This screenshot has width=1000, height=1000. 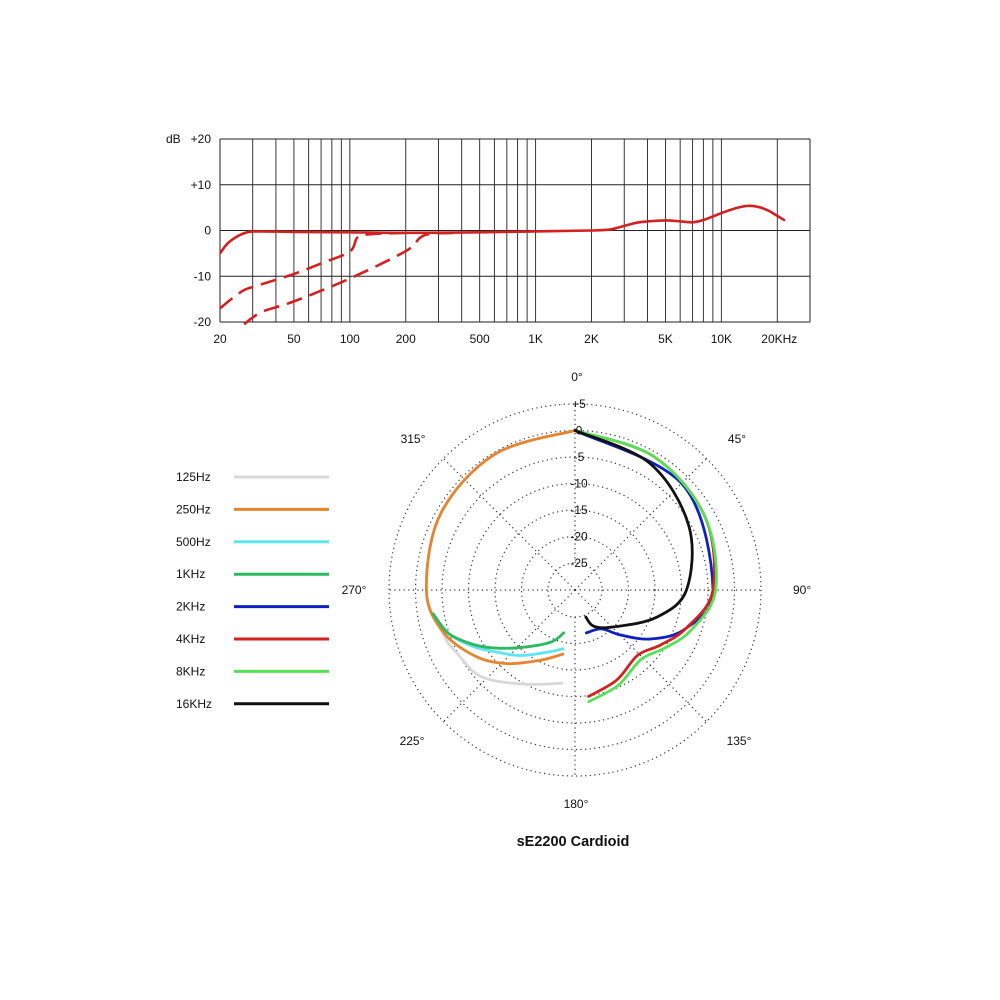 I want to click on fr-y-tick-label: -10, so click(x=203, y=276).